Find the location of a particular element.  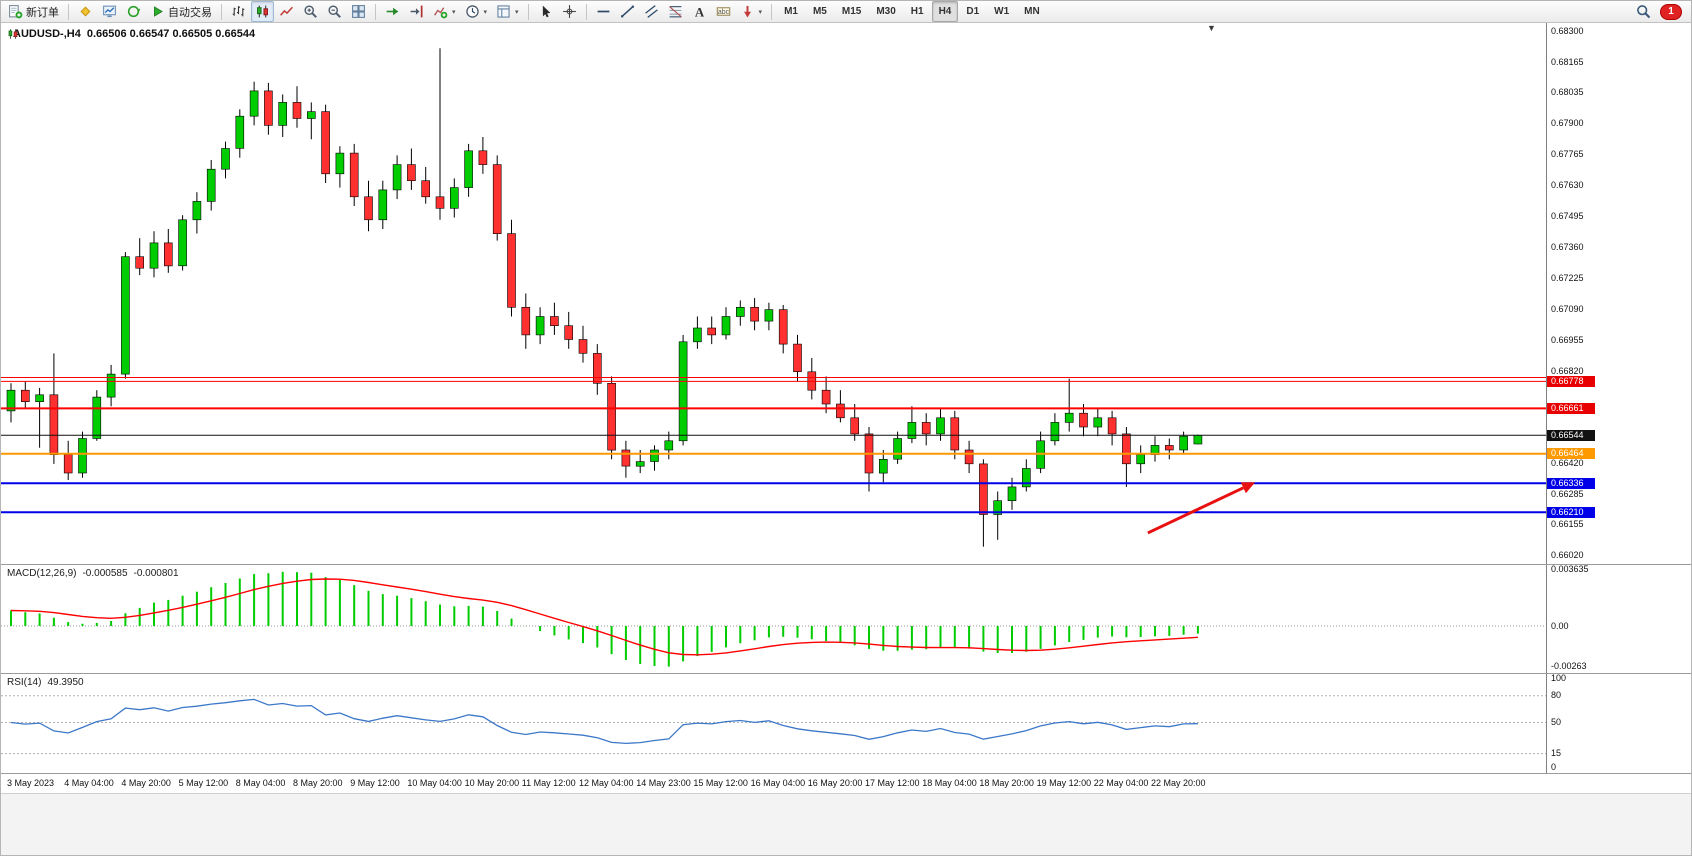

candles-icon is located at coordinates (262, 11).